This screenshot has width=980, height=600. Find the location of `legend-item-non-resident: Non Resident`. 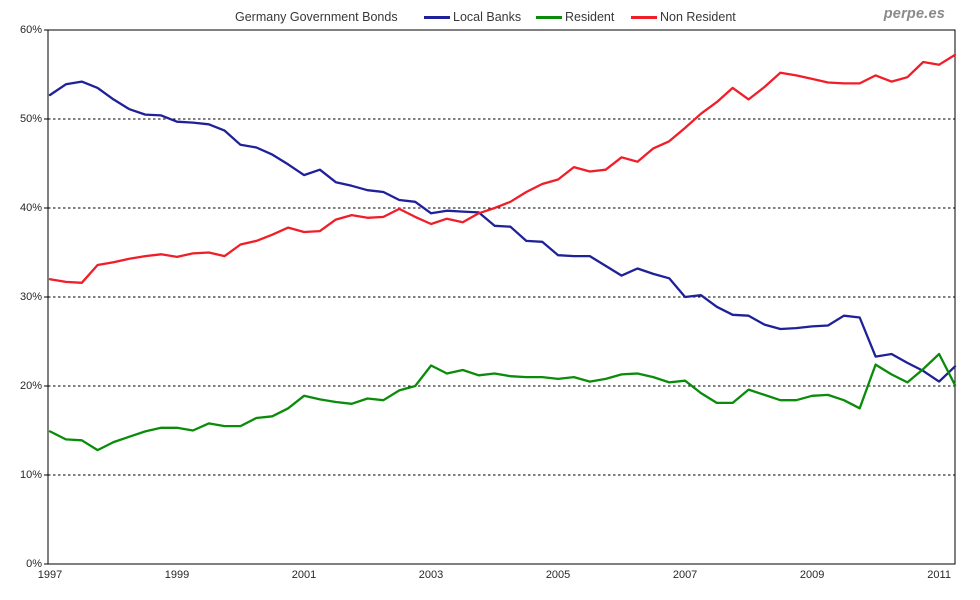

legend-item-non-resident: Non Resident is located at coordinates (683, 17).